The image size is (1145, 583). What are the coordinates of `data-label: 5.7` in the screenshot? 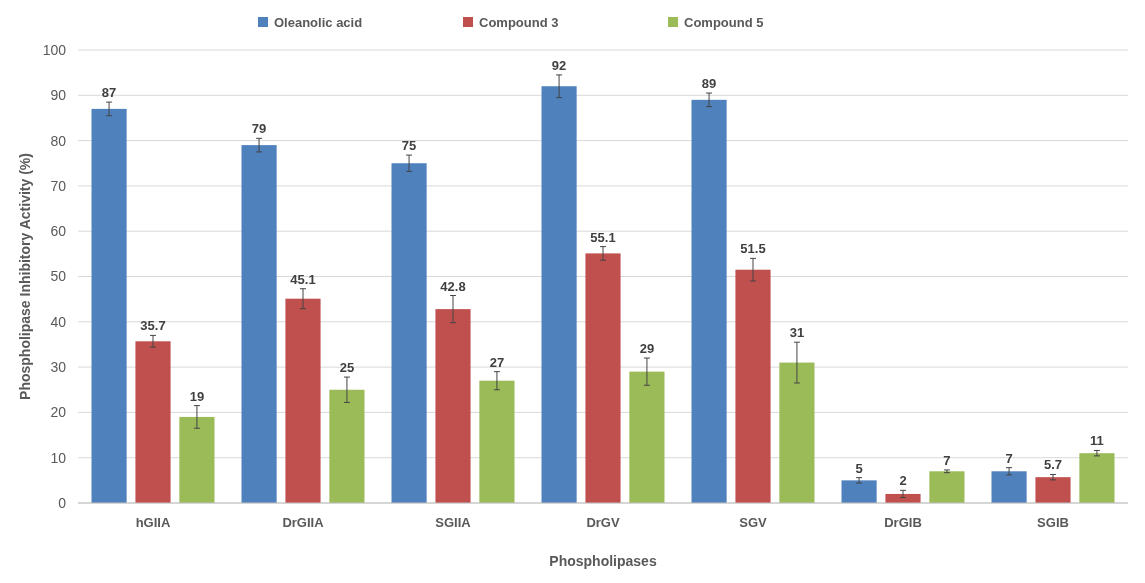 It's located at (1053, 465).